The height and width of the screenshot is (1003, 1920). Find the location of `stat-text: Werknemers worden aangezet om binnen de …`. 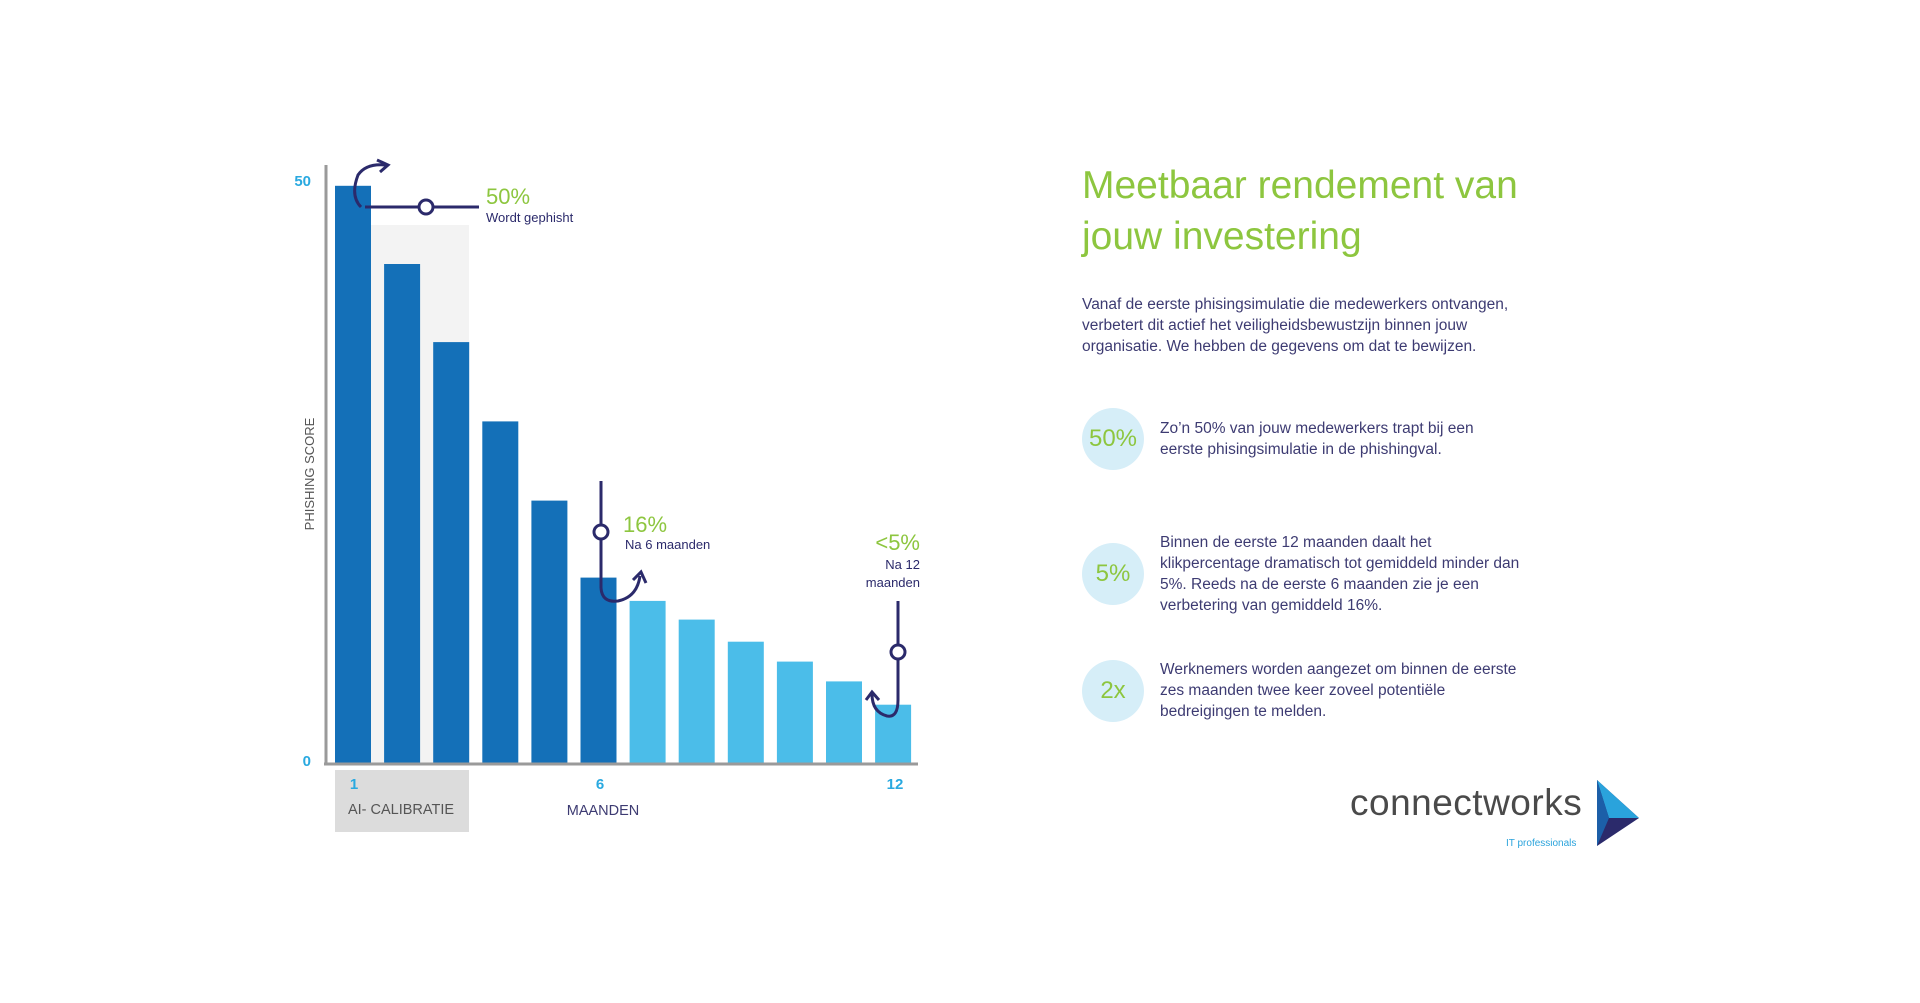

stat-text: Werknemers worden aangezet om binnen de … is located at coordinates (1338, 690).